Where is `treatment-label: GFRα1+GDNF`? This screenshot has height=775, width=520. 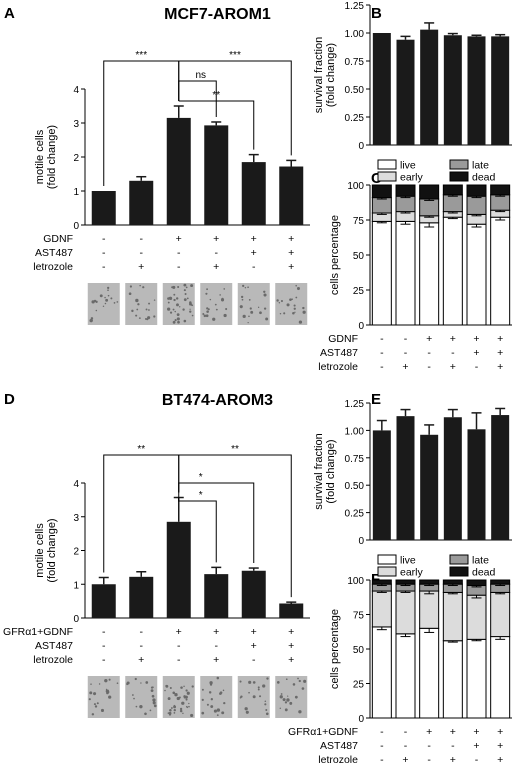 treatment-label: GFRα1+GDNF is located at coordinates (38, 632).